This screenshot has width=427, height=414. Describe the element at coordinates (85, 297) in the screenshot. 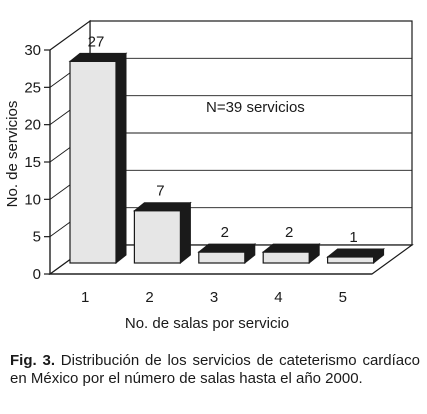

I see `x-tick-label: 1` at that location.